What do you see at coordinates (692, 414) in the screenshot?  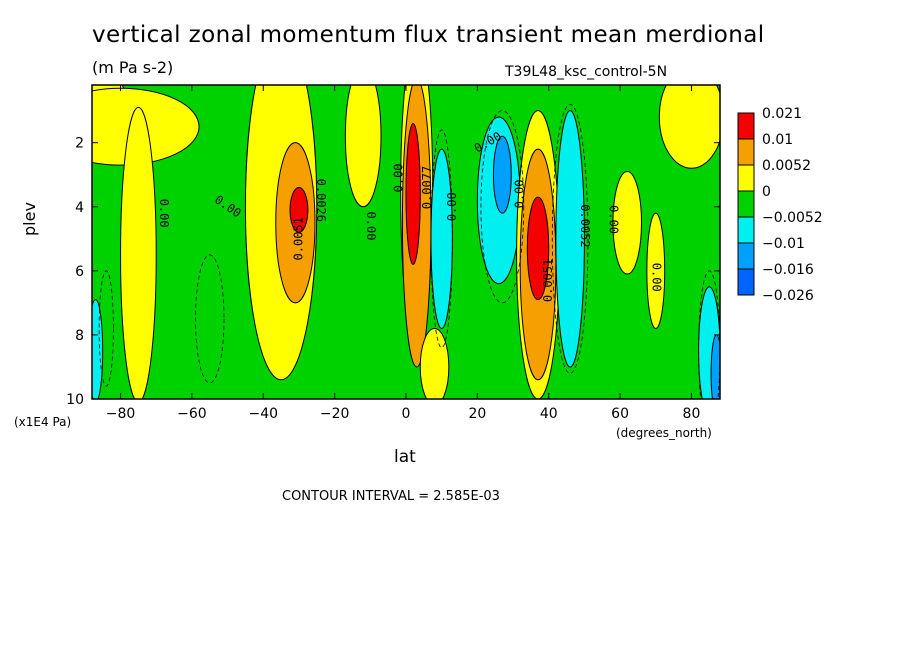 I see `x-tick-label: 80` at bounding box center [692, 414].